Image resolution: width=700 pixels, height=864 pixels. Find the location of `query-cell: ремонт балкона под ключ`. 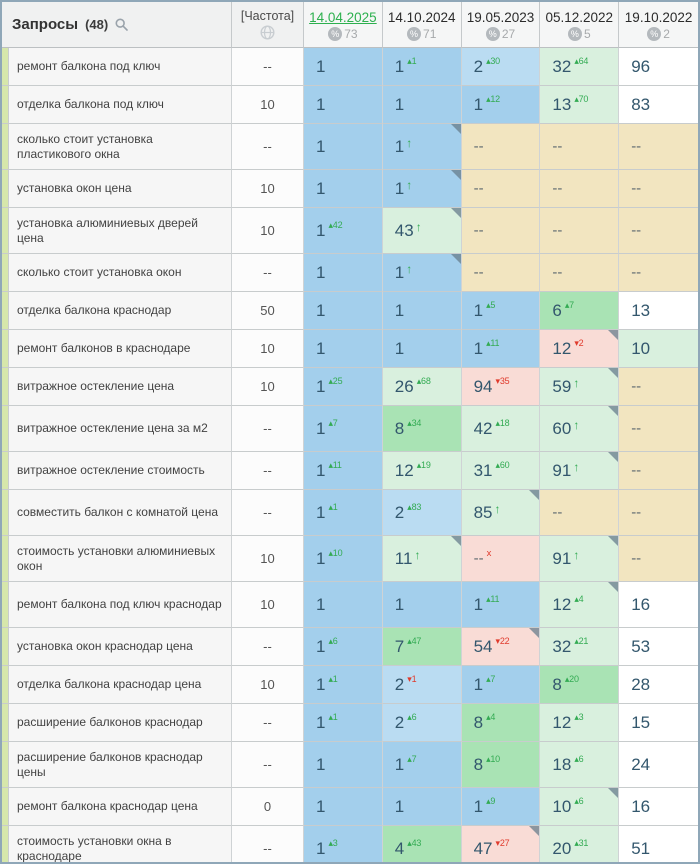

query-cell: ремонт балкона под ключ is located at coordinates (120, 67).